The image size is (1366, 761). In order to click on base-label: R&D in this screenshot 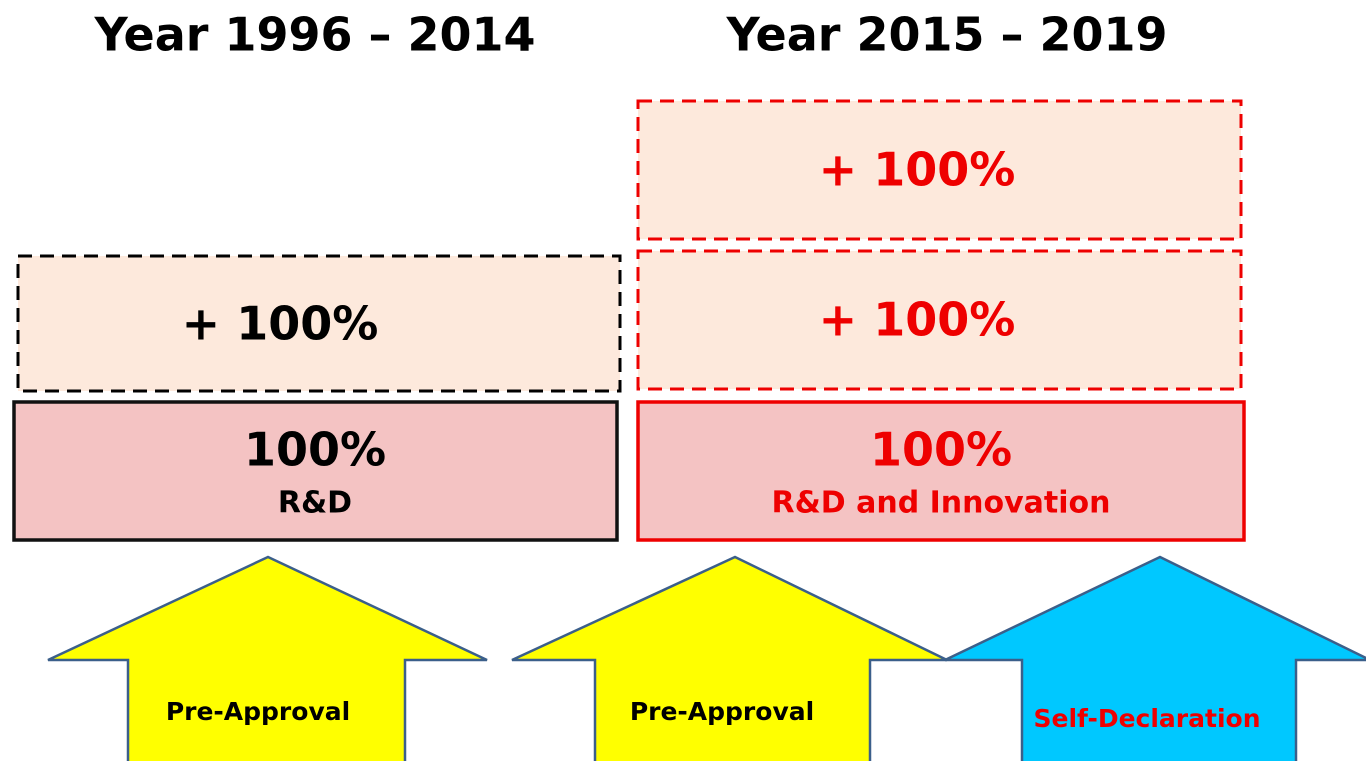, I will do `click(315, 503)`.